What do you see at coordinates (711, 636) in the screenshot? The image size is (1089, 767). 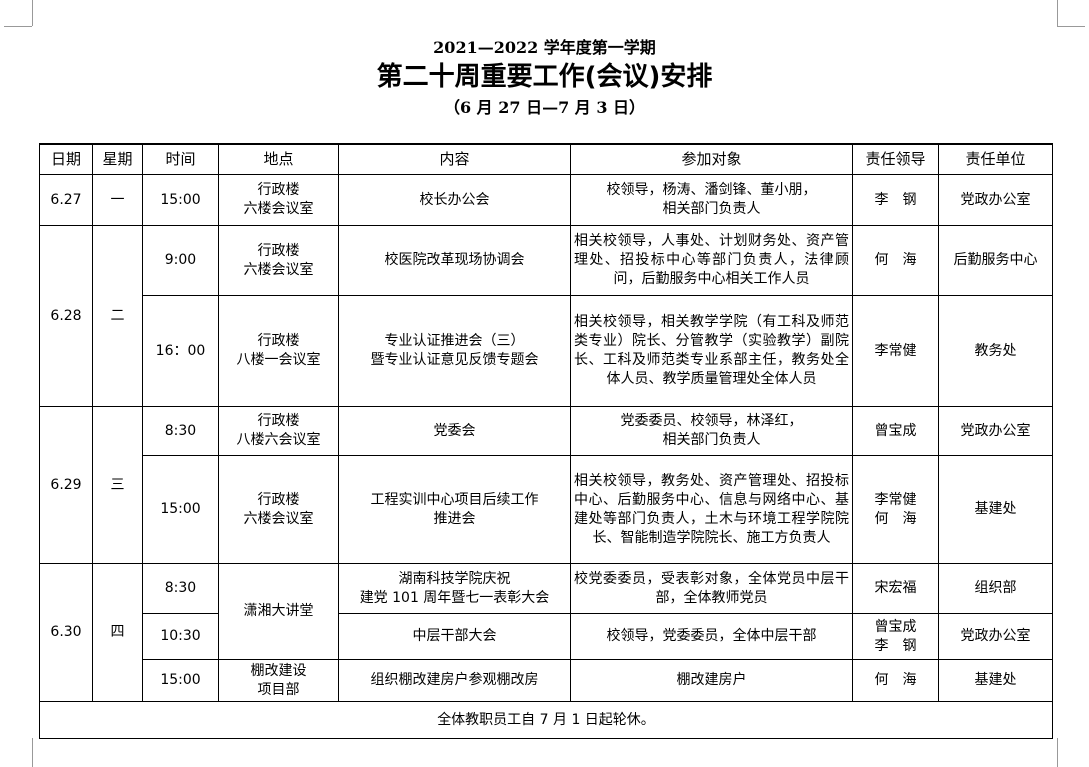 I see `participants-cell: 校领导，党委委员，全体中层干部` at bounding box center [711, 636].